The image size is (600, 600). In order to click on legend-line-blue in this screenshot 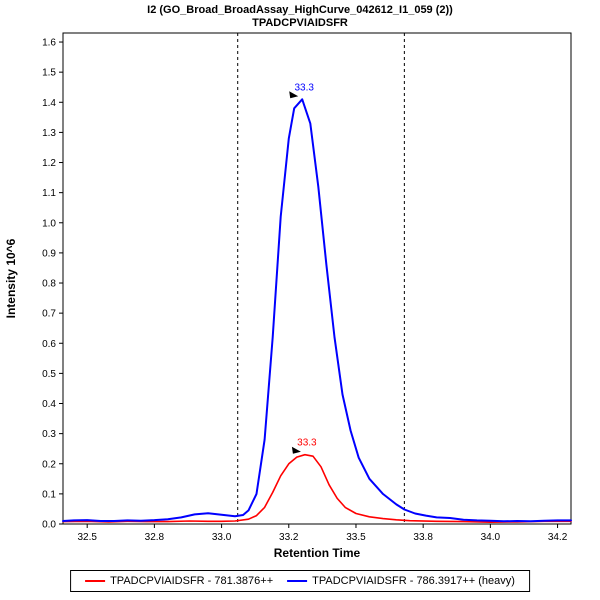, I will do `click(297, 581)`.